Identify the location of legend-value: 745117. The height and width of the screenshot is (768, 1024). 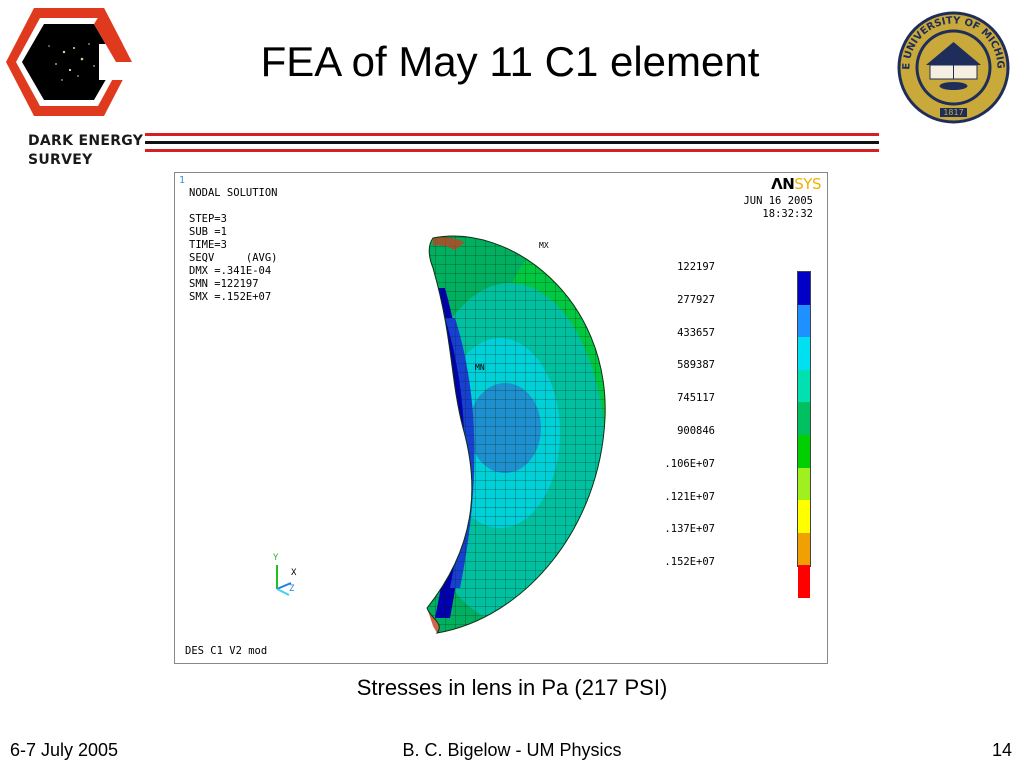
(696, 398).